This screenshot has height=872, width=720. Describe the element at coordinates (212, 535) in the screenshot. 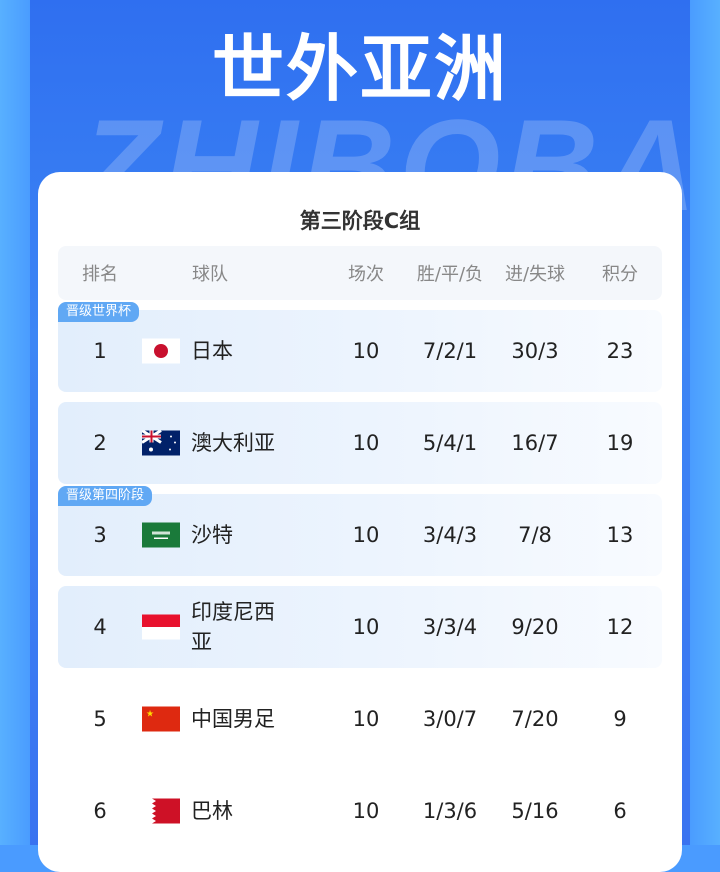

I see `team-name: 沙特` at that location.